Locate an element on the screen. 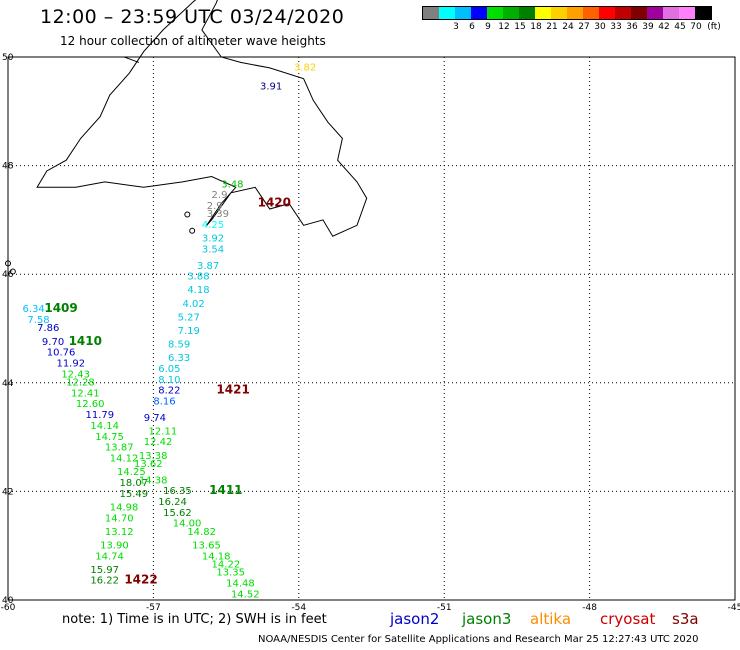 The image size is (740, 650). wave-height-value: 7.58 is located at coordinates (38, 320).